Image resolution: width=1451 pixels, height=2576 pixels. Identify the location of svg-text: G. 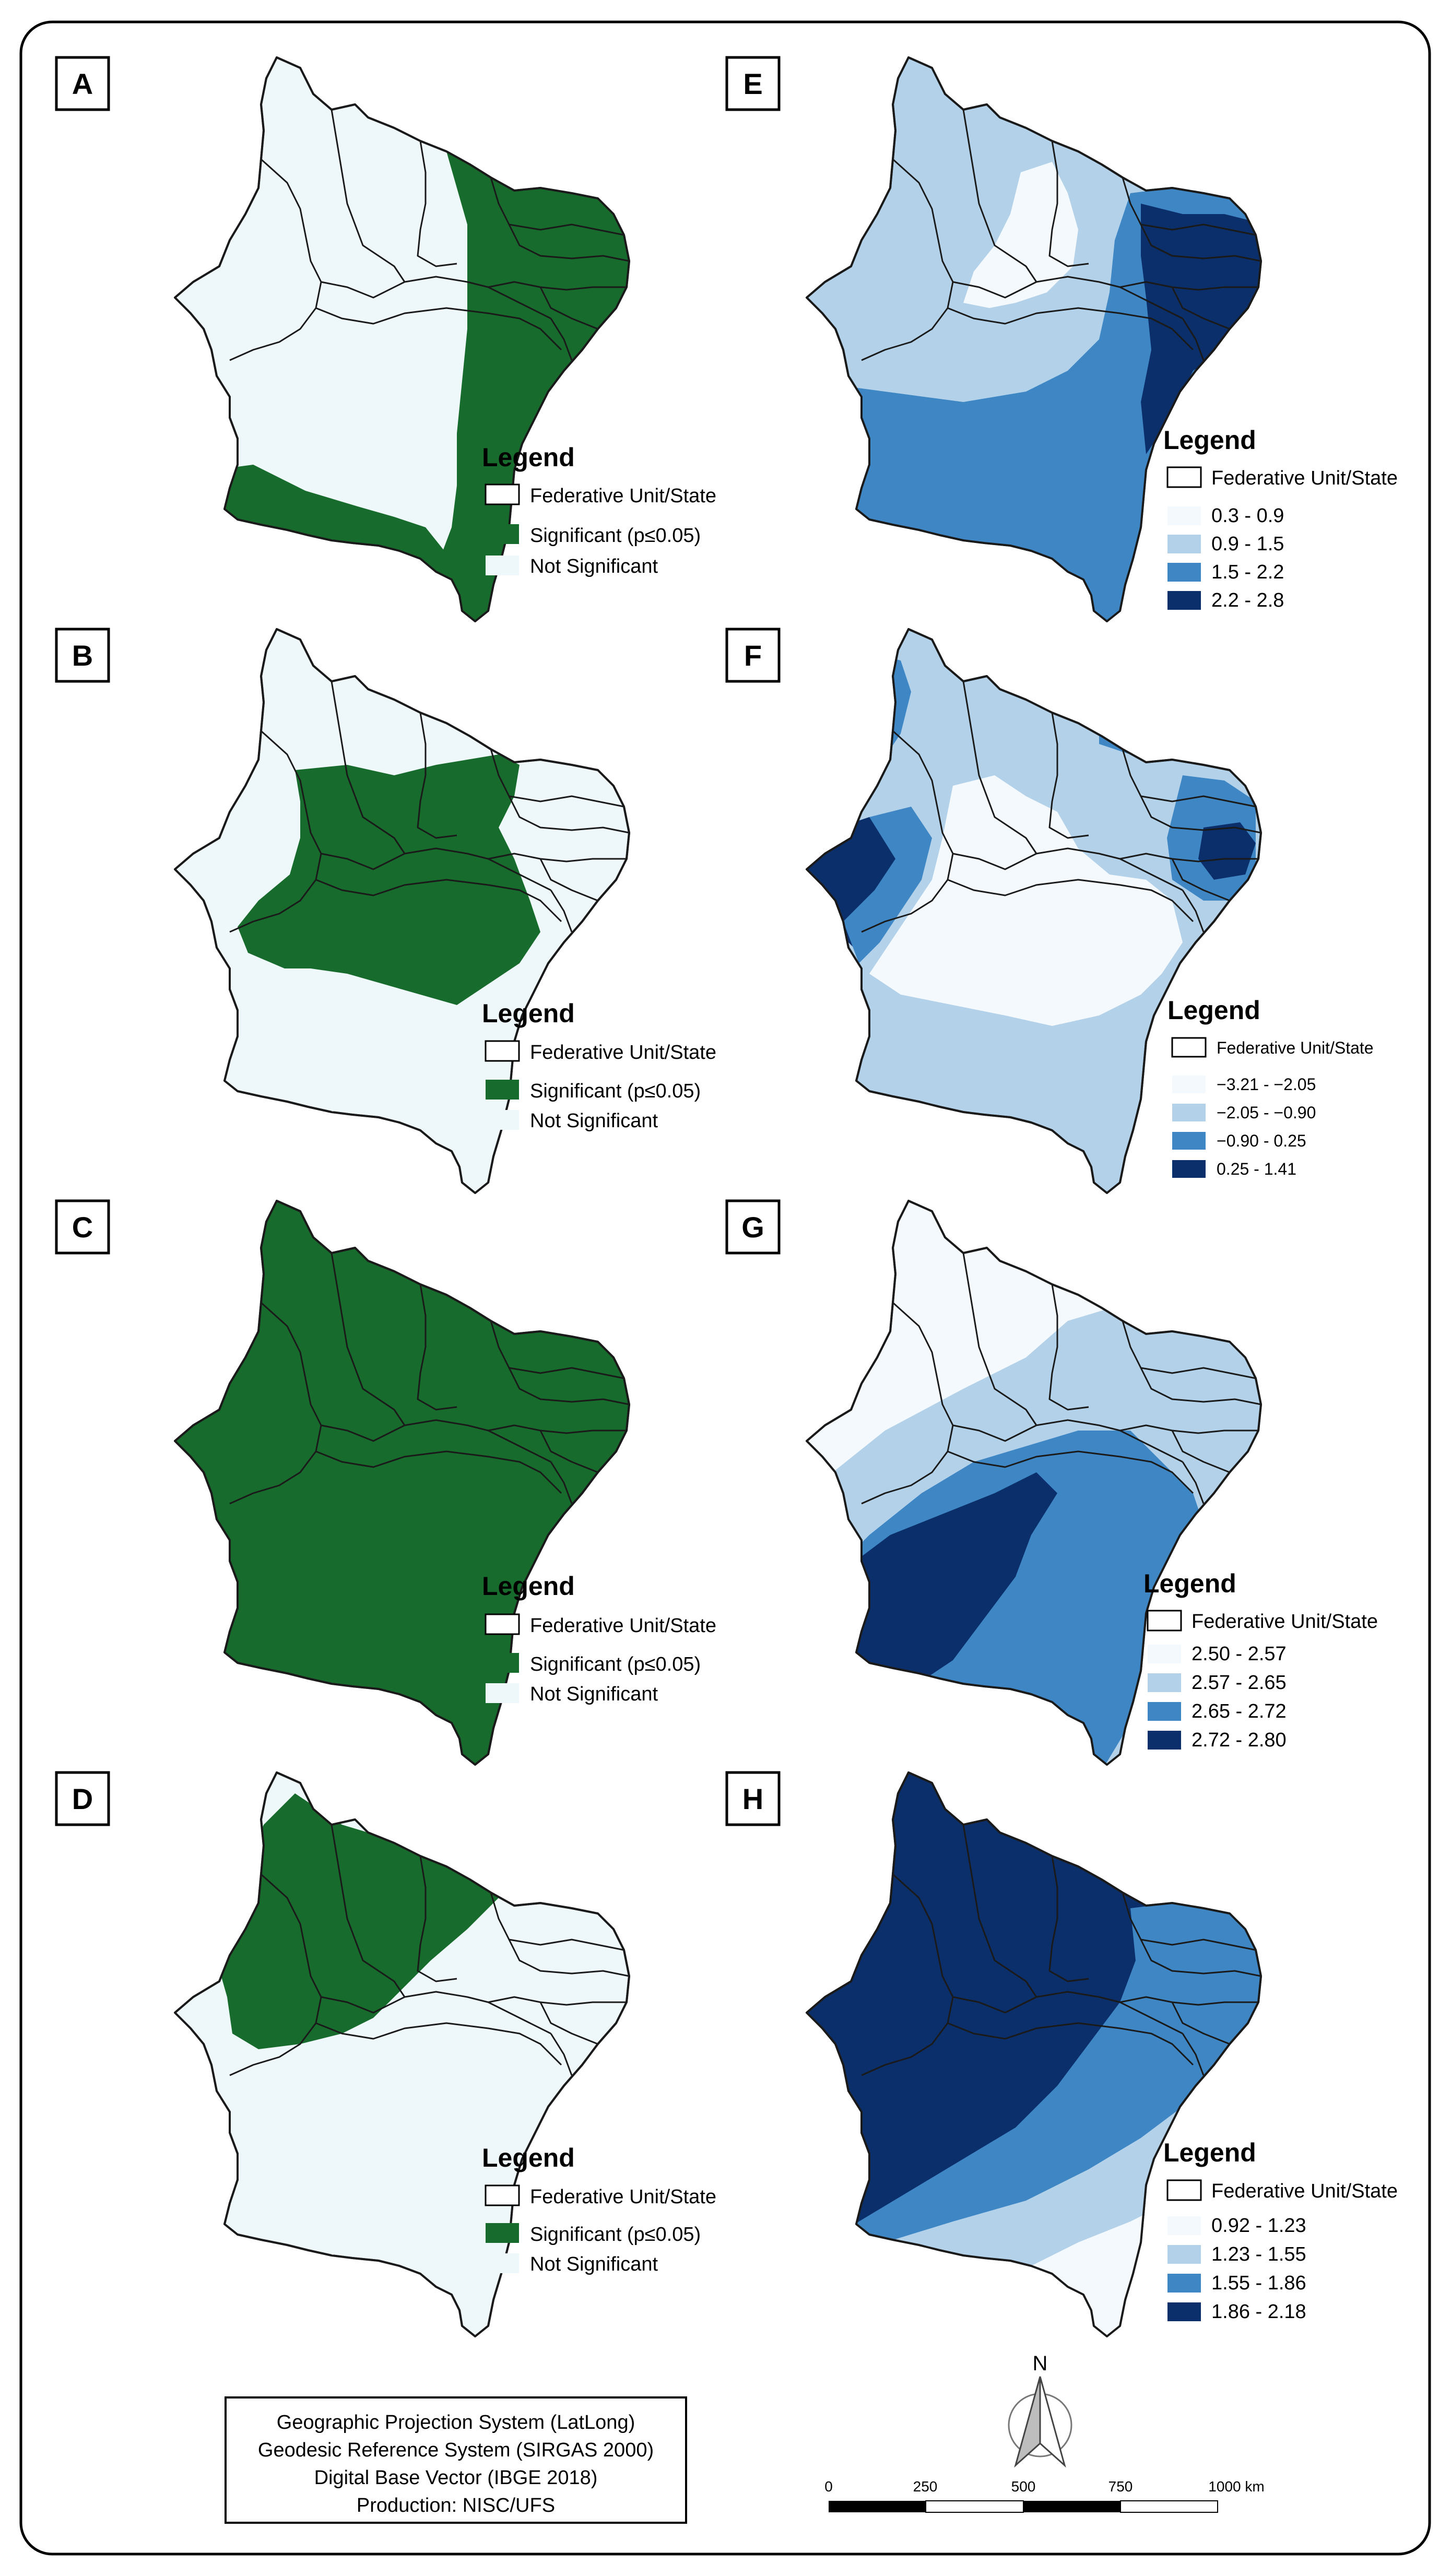
(752, 1227).